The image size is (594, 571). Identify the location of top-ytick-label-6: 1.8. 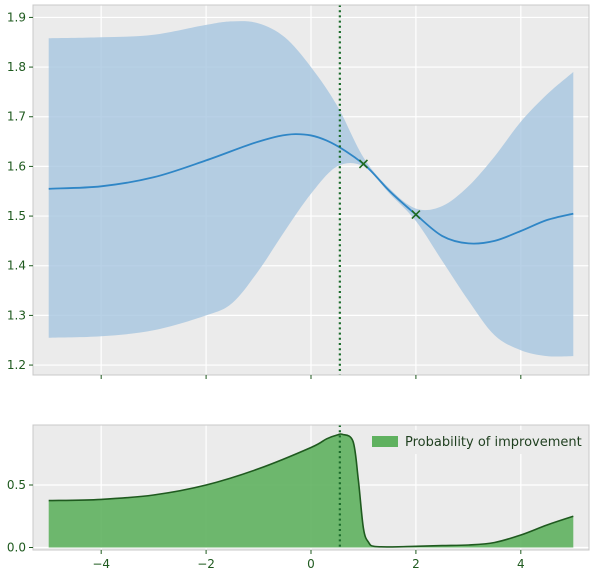
(16, 67).